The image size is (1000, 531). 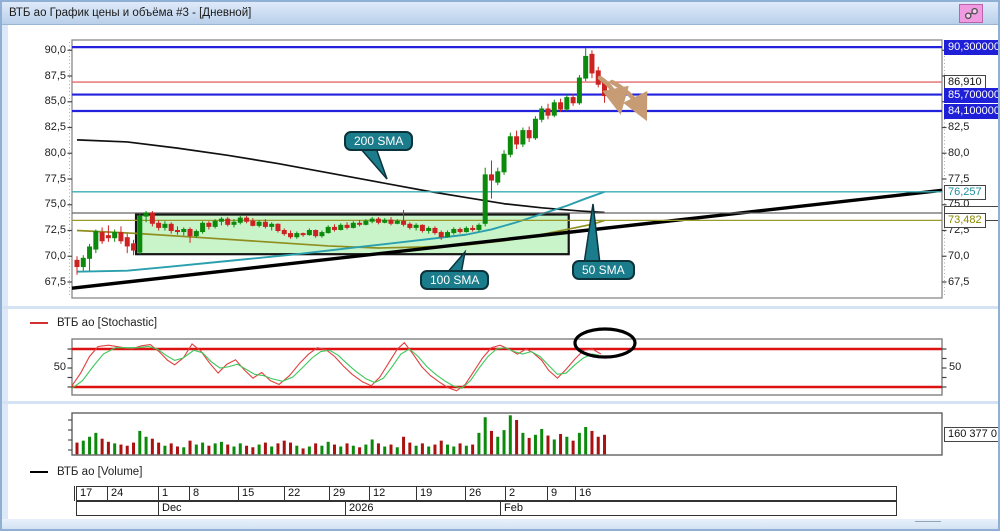 I want to click on link-icon, so click(x=971, y=13).